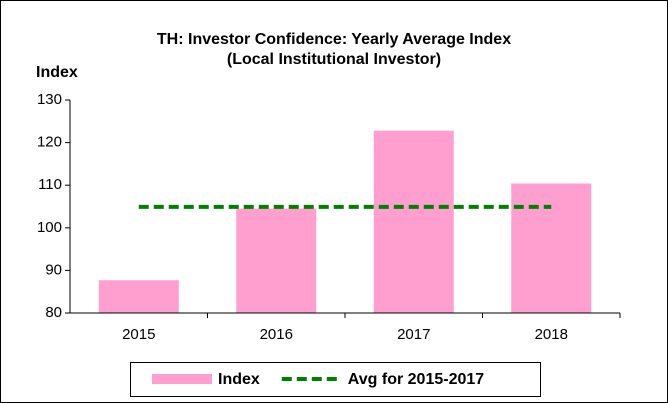 The width and height of the screenshot is (668, 403). What do you see at coordinates (413, 334) in the screenshot?
I see `x-tick-label: 2017` at bounding box center [413, 334].